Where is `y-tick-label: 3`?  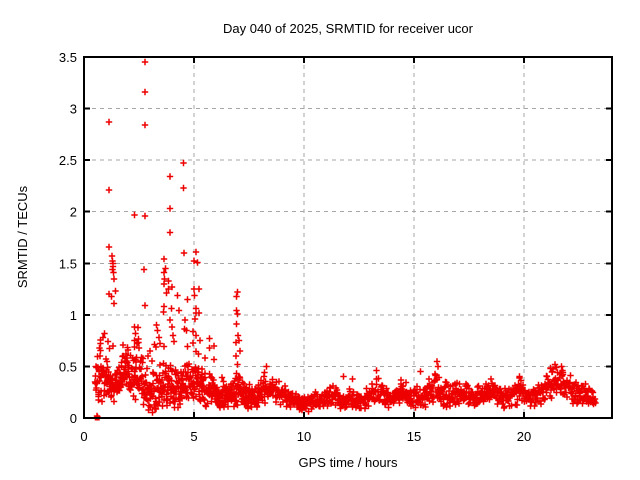 y-tick-label: 3 is located at coordinates (73, 109).